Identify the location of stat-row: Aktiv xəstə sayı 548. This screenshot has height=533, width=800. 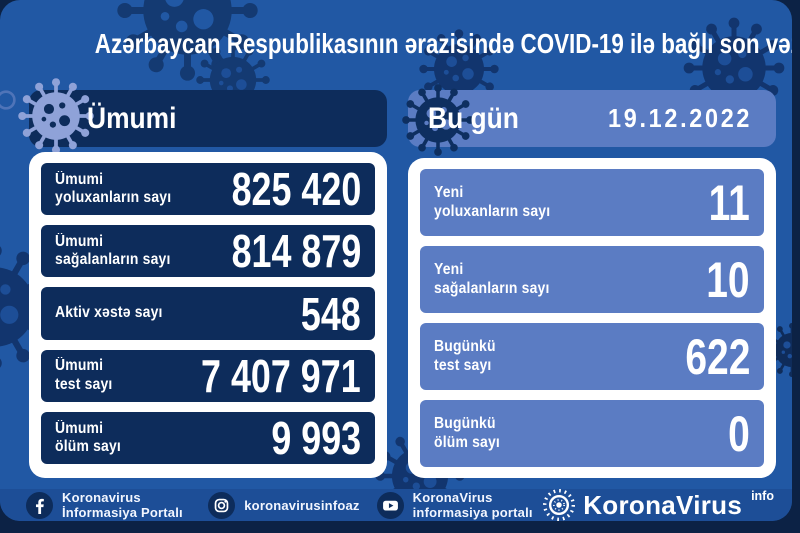
(208, 313).